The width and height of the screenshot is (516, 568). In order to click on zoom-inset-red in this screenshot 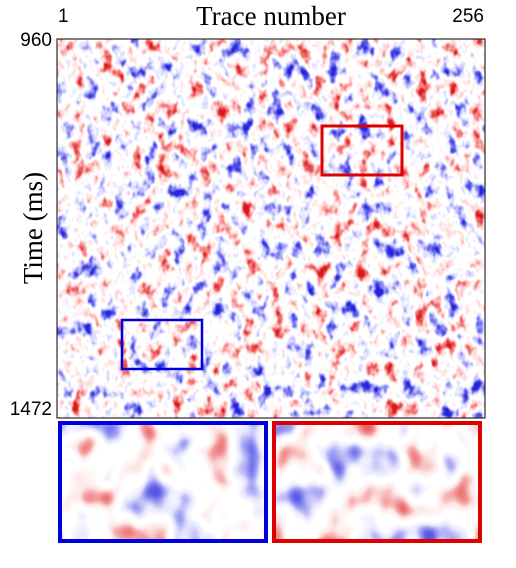, I will do `click(377, 482)`.